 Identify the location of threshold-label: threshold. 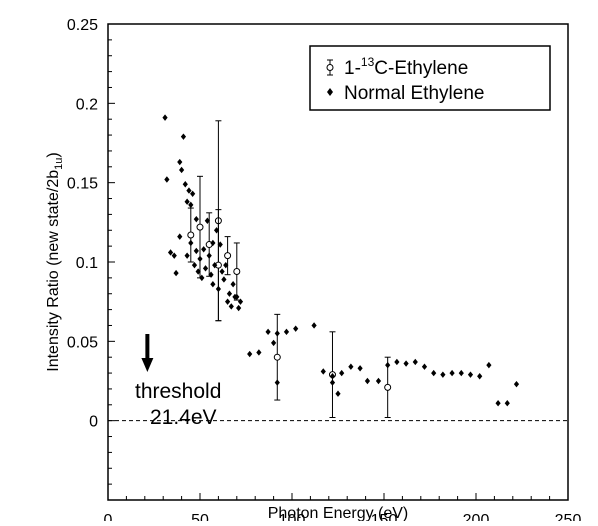
(178, 391).